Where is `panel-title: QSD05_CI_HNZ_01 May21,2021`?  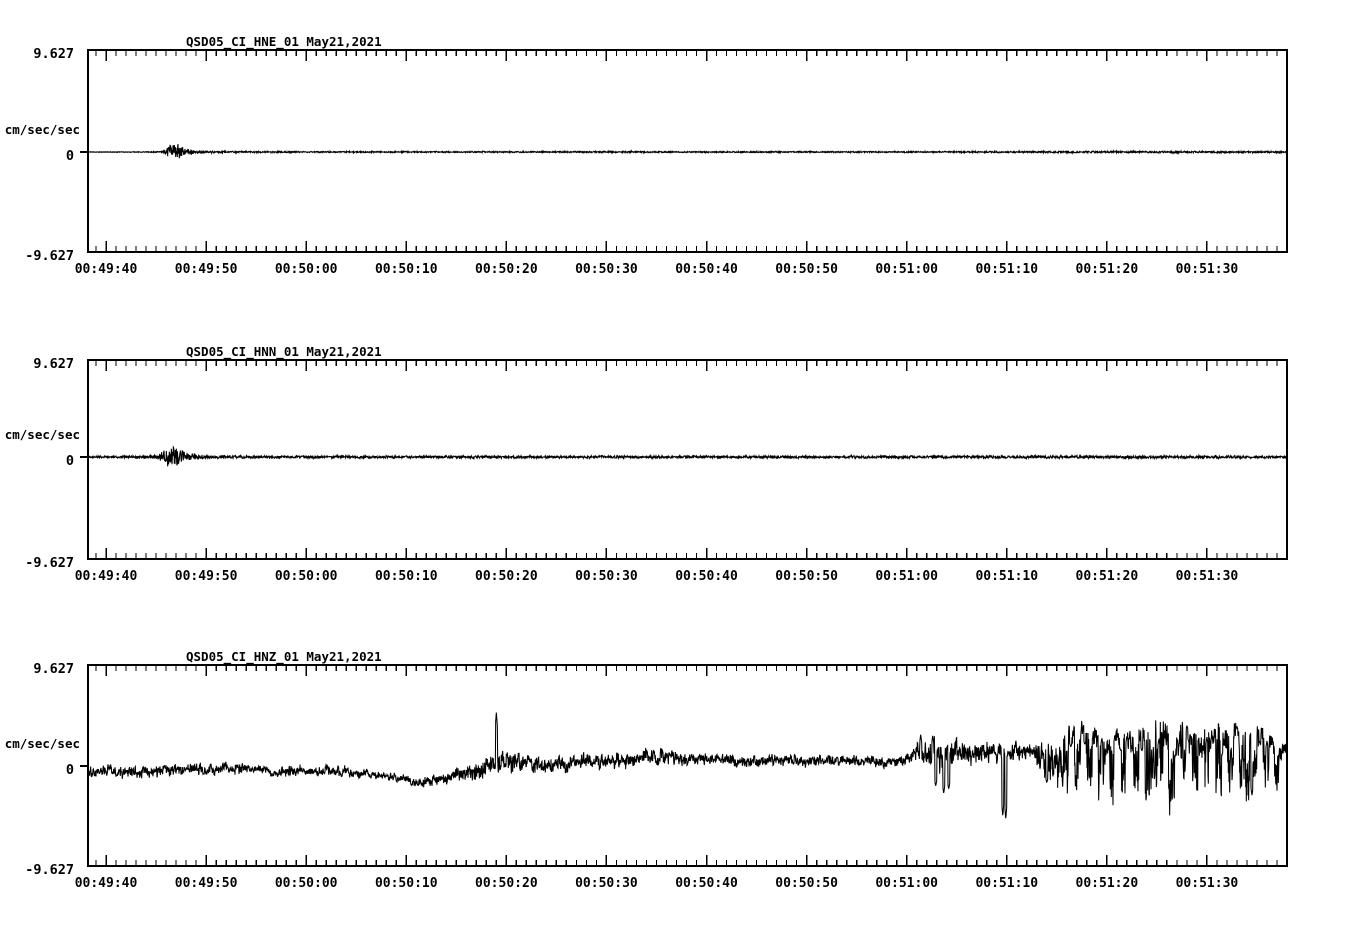
panel-title: QSD05_CI_HNZ_01 May21,2021 is located at coordinates (284, 657).